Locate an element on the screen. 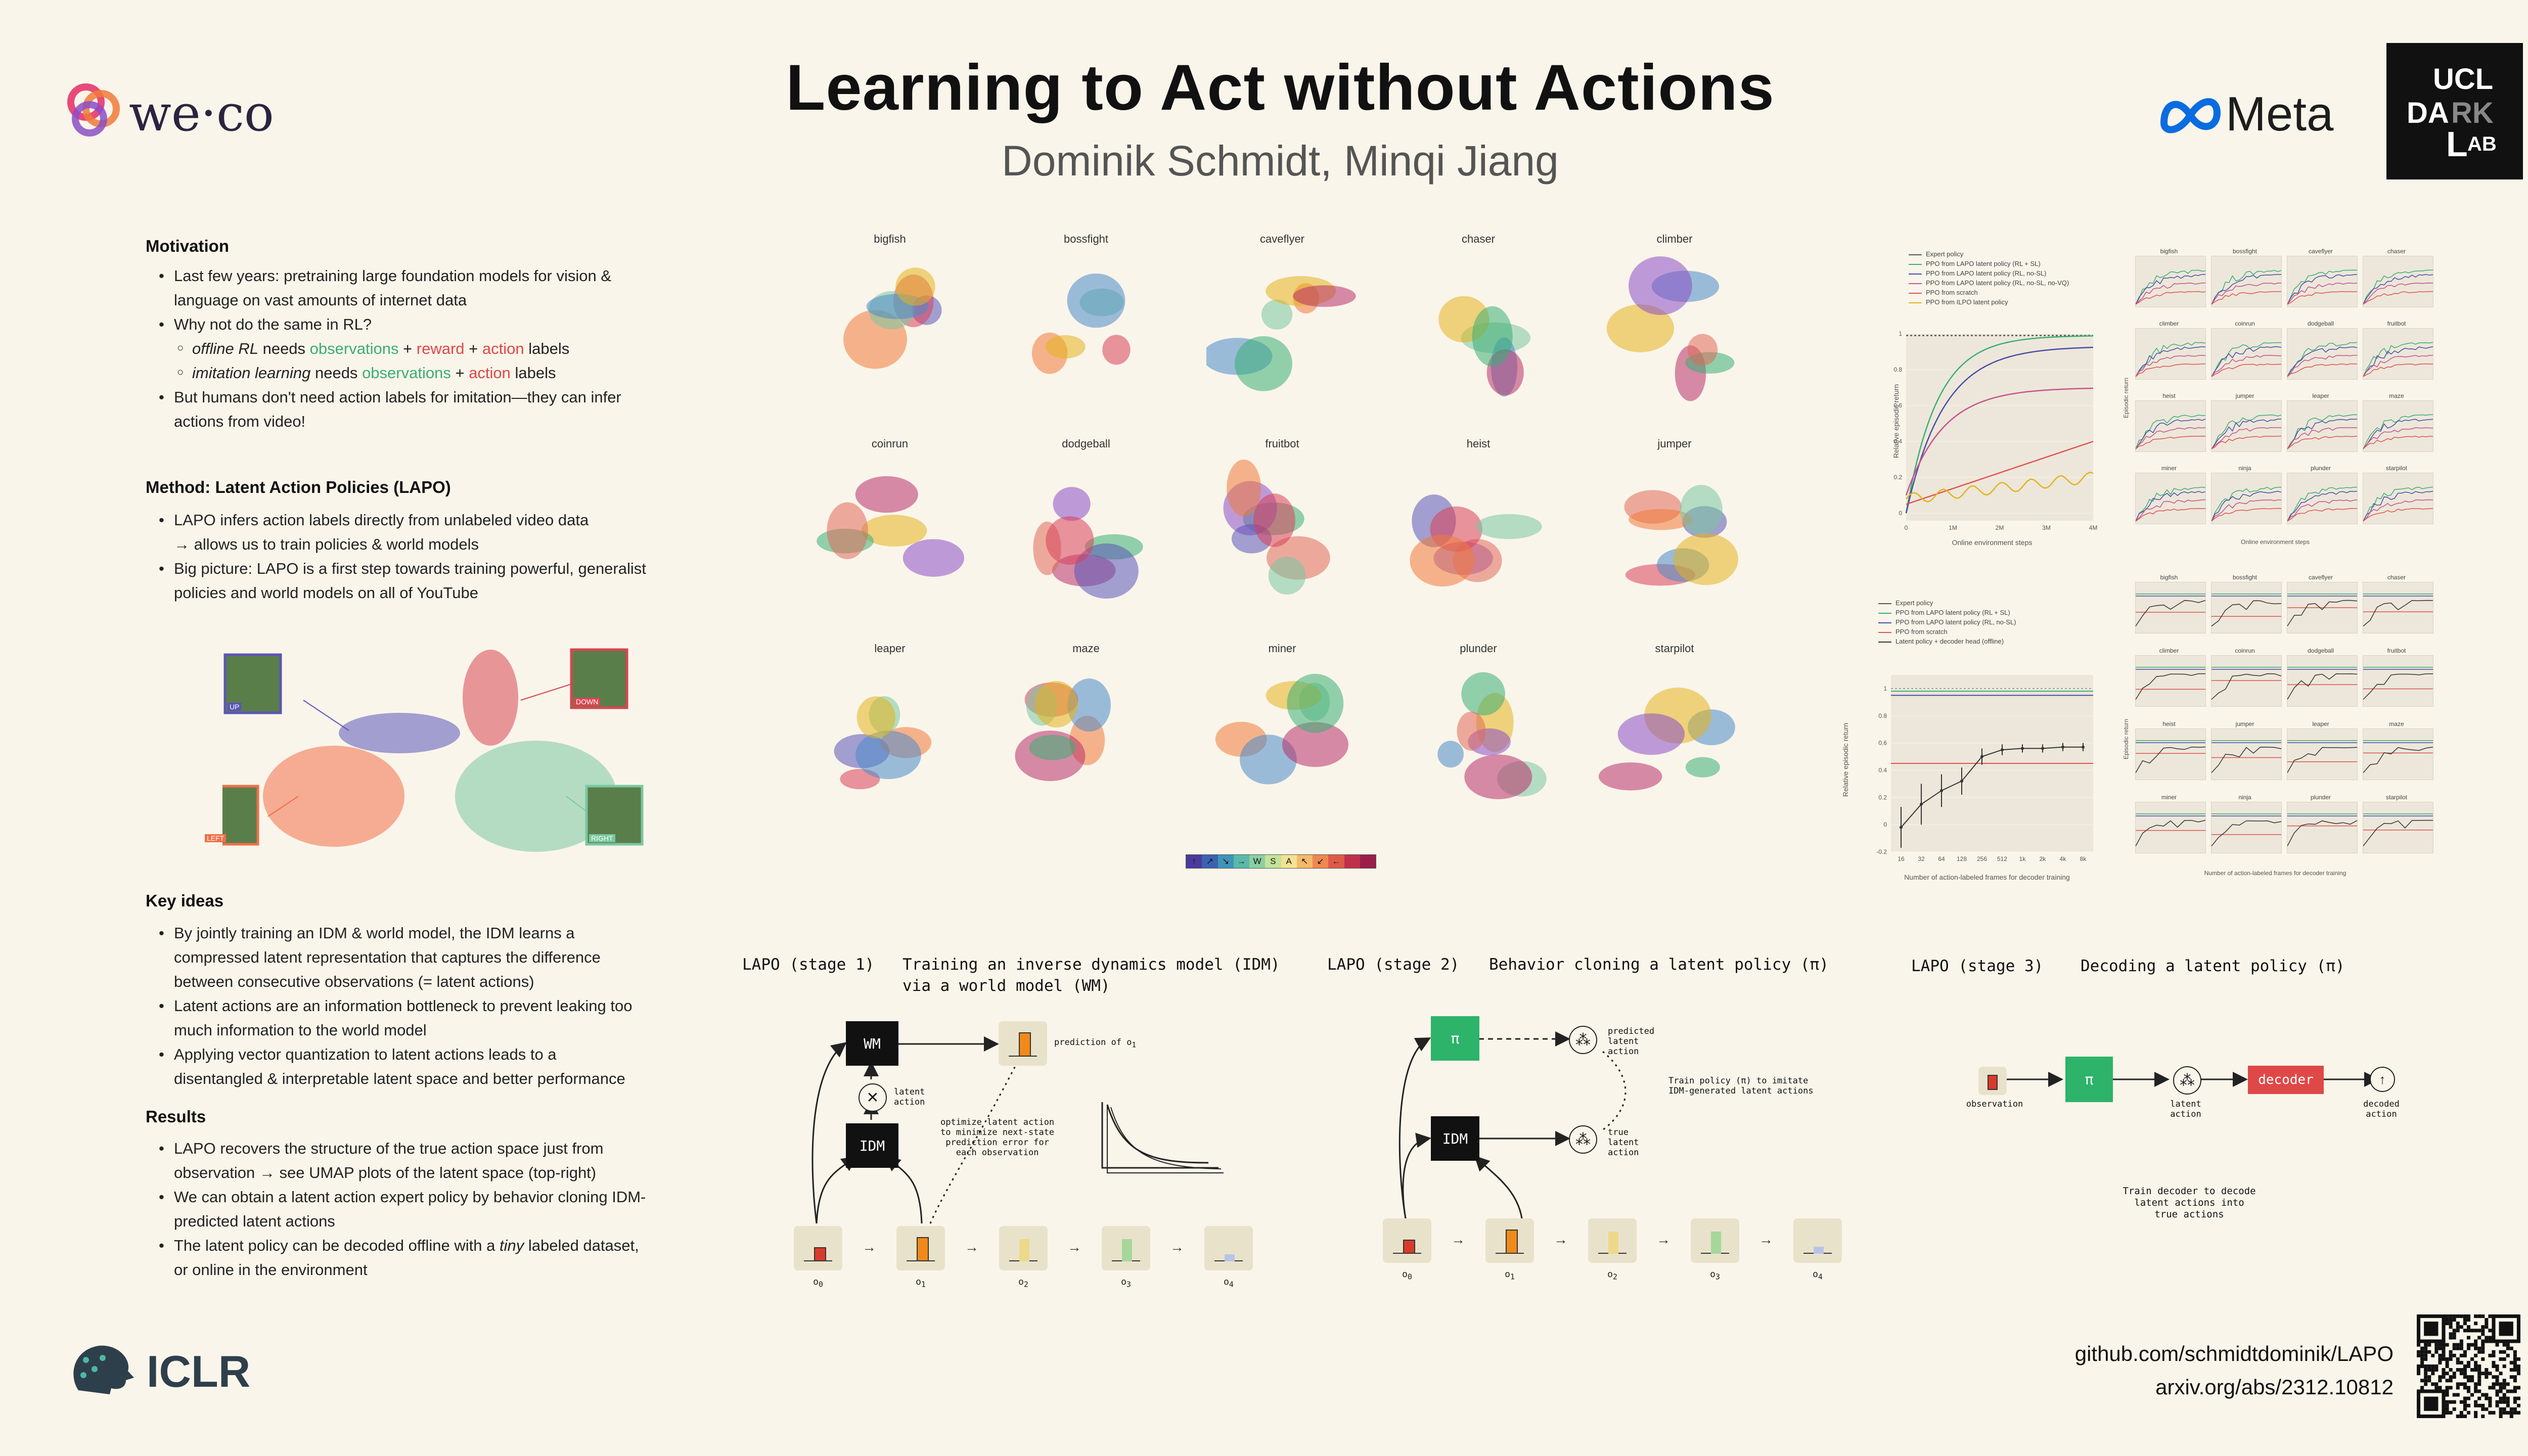  stage3-arrows is located at coordinates (2190, 1079).